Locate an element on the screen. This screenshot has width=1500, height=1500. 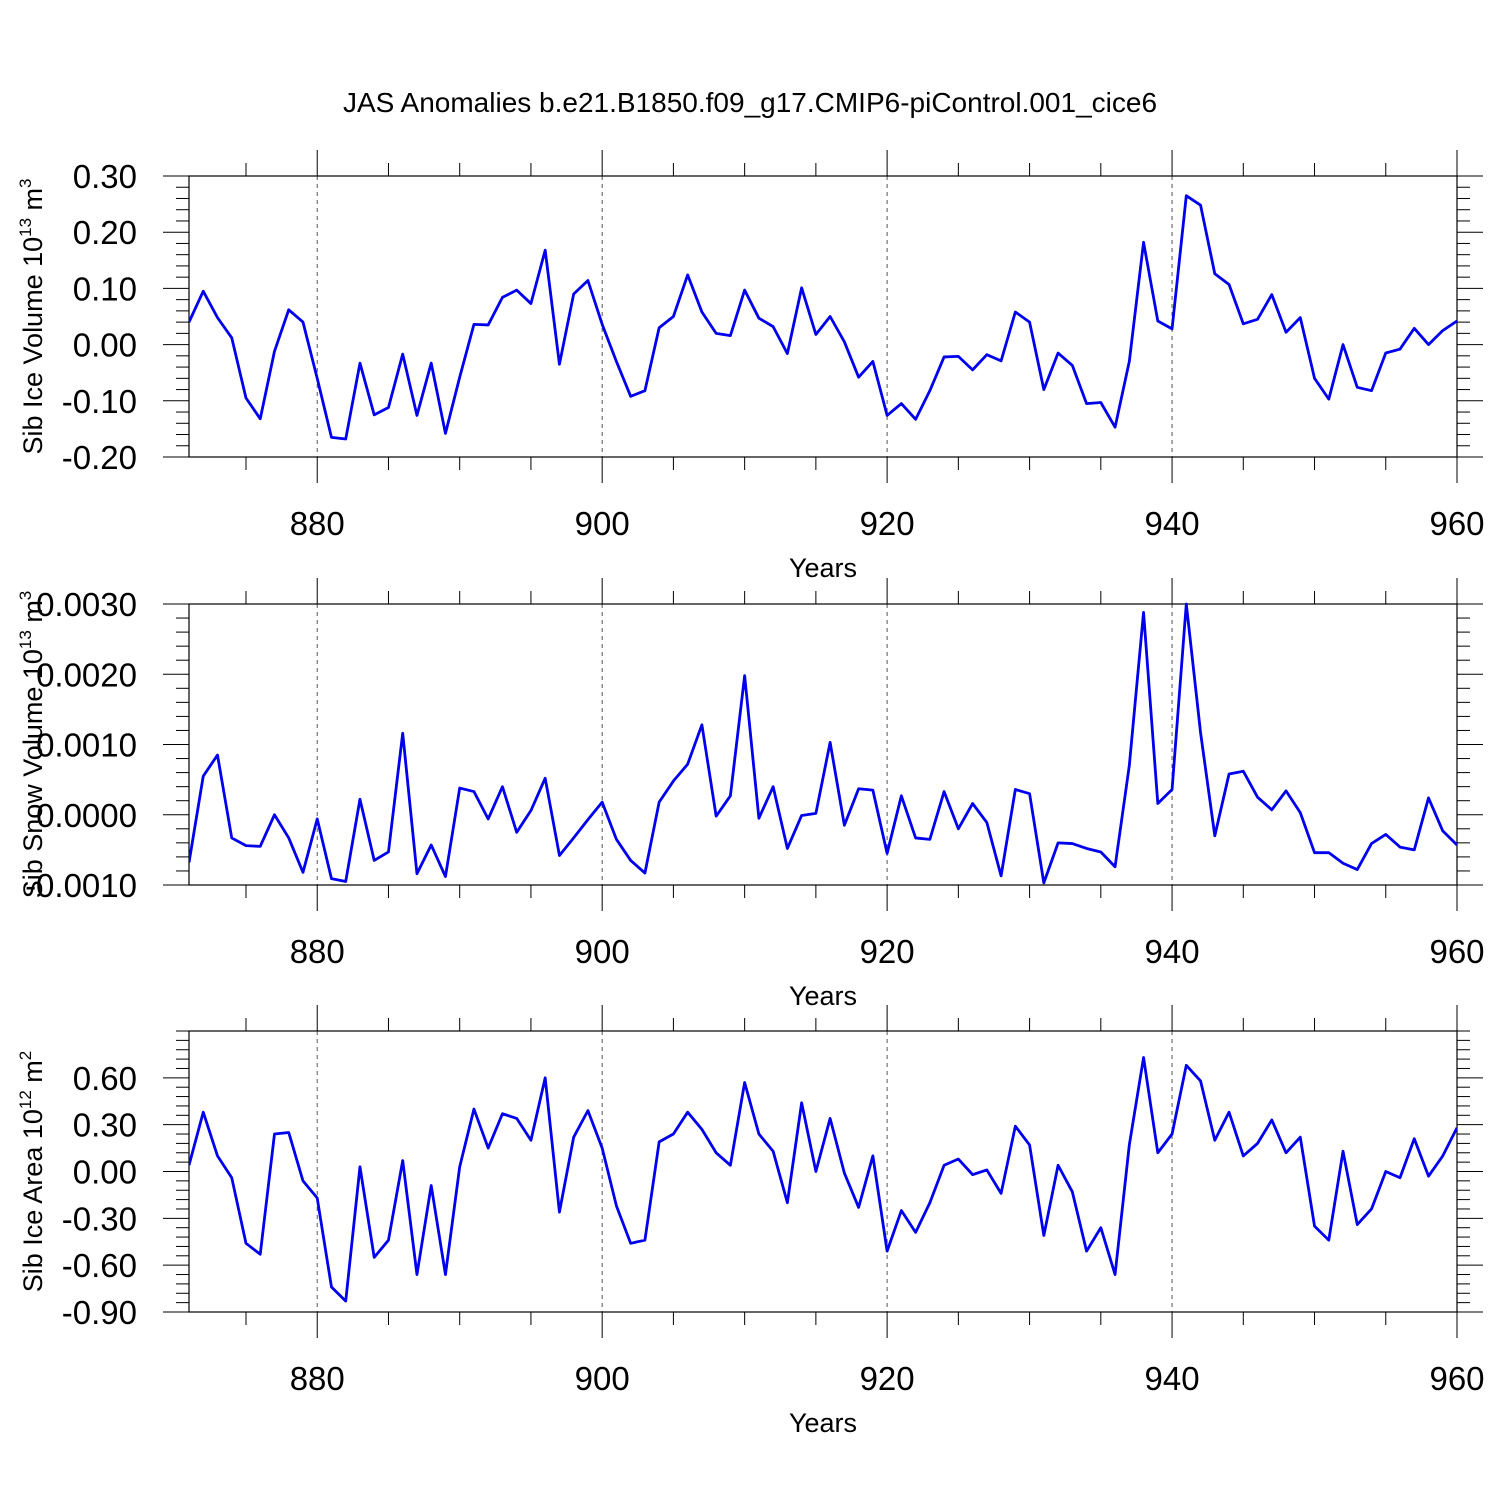
y-tick-label: -0.10 is located at coordinates (99, 401).